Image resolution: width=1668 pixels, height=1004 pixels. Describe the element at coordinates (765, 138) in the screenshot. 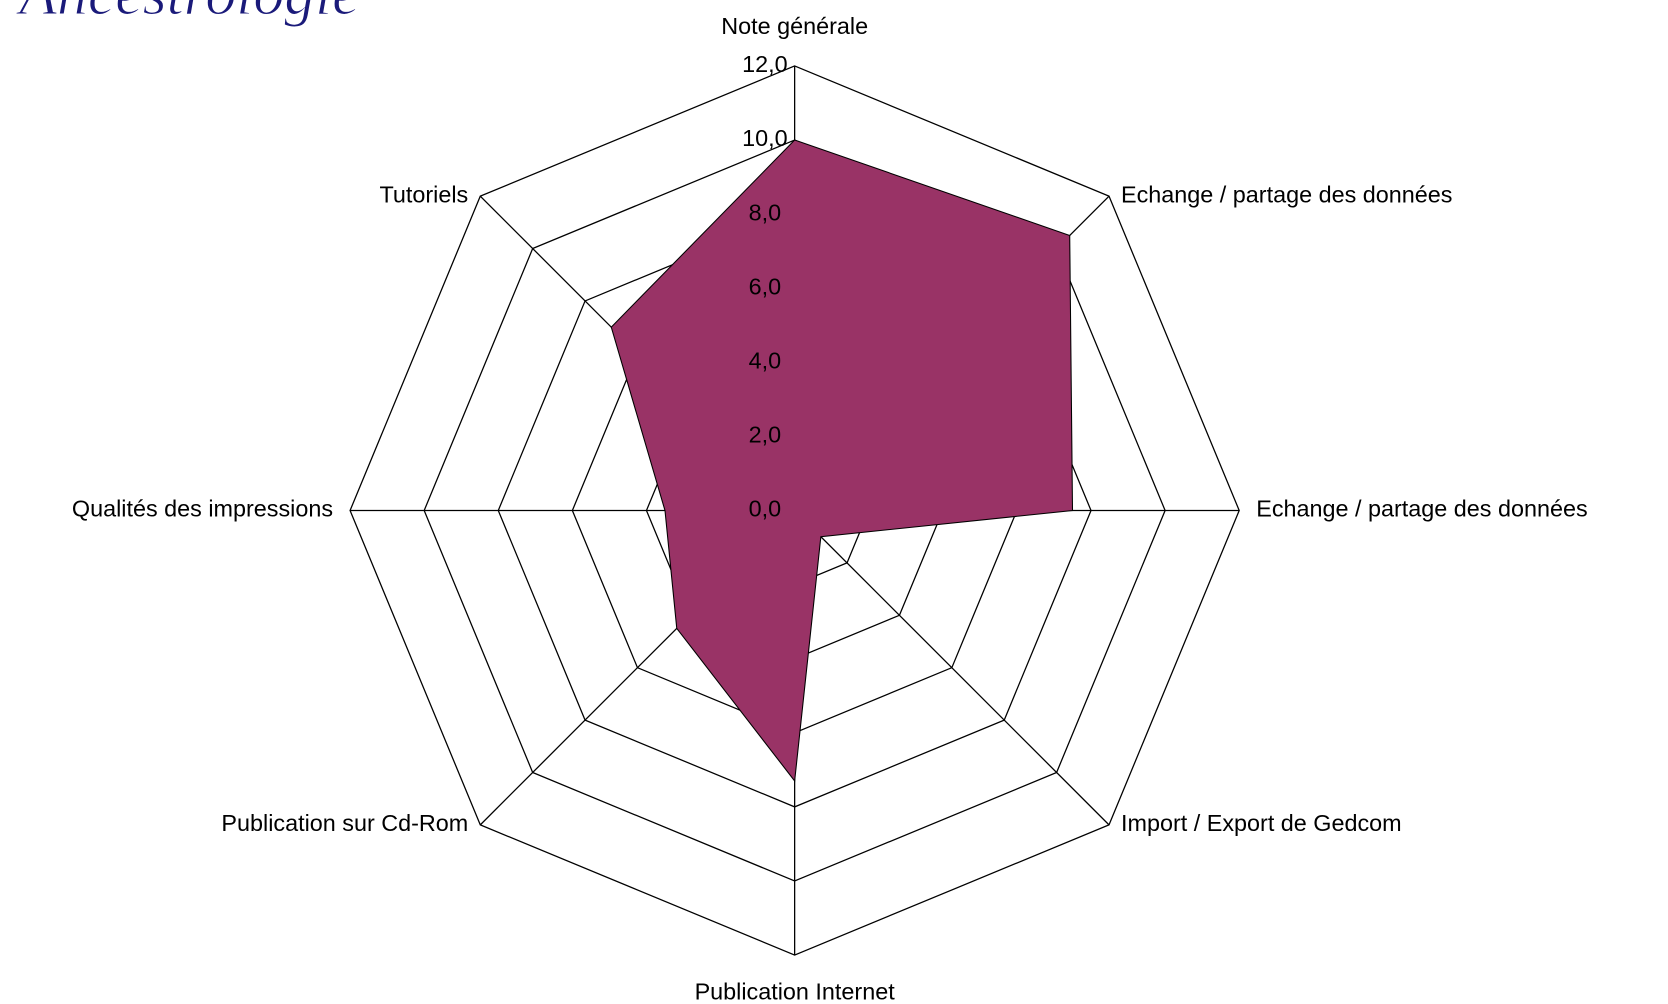

I see `tick-label: 10,0` at that location.